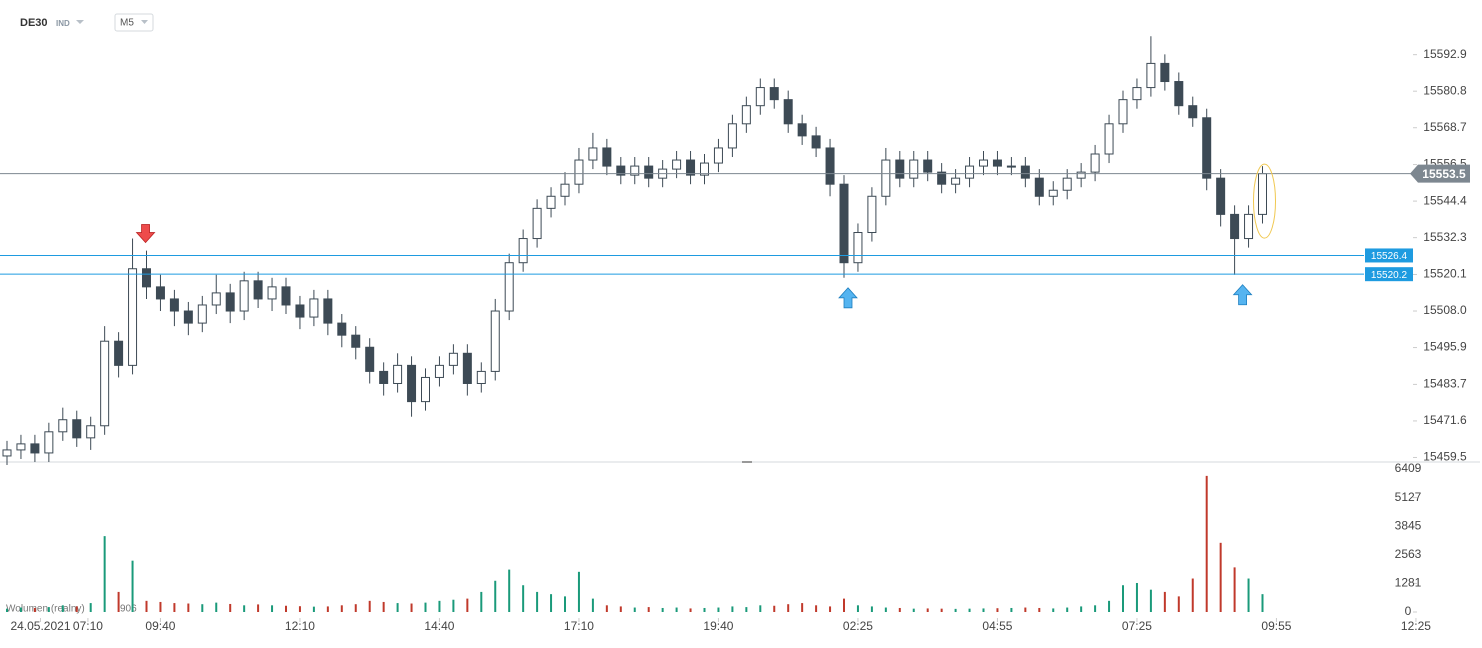 The width and height of the screenshot is (1482, 648). What do you see at coordinates (1137, 626) in the screenshot?
I see `x-tick-label: 07:25` at bounding box center [1137, 626].